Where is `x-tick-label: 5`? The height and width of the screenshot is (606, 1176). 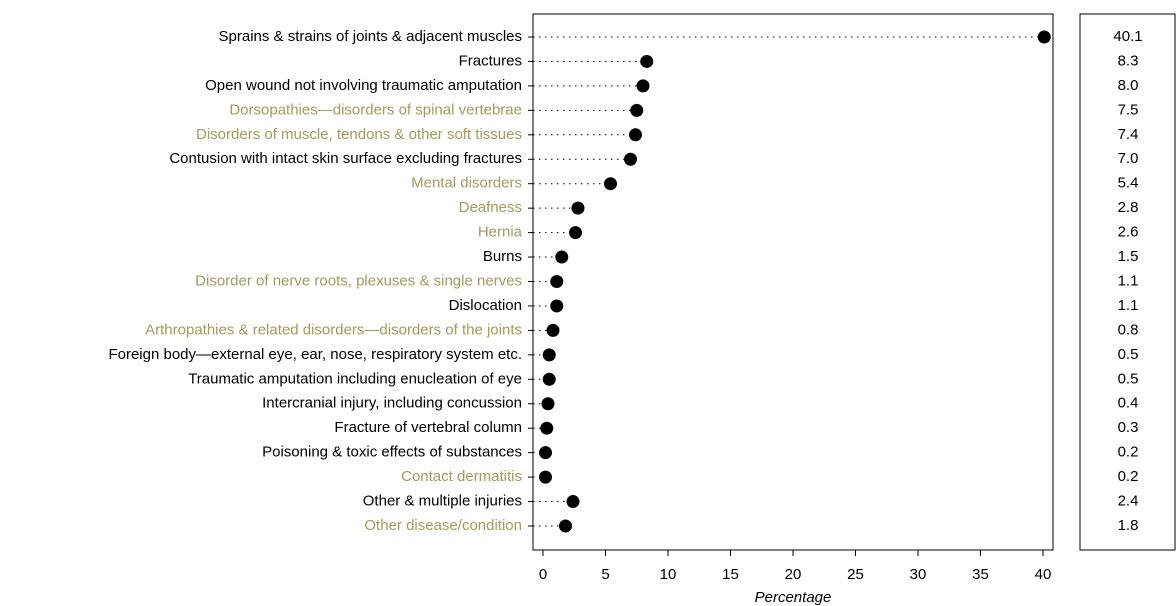 x-tick-label: 5 is located at coordinates (605, 574).